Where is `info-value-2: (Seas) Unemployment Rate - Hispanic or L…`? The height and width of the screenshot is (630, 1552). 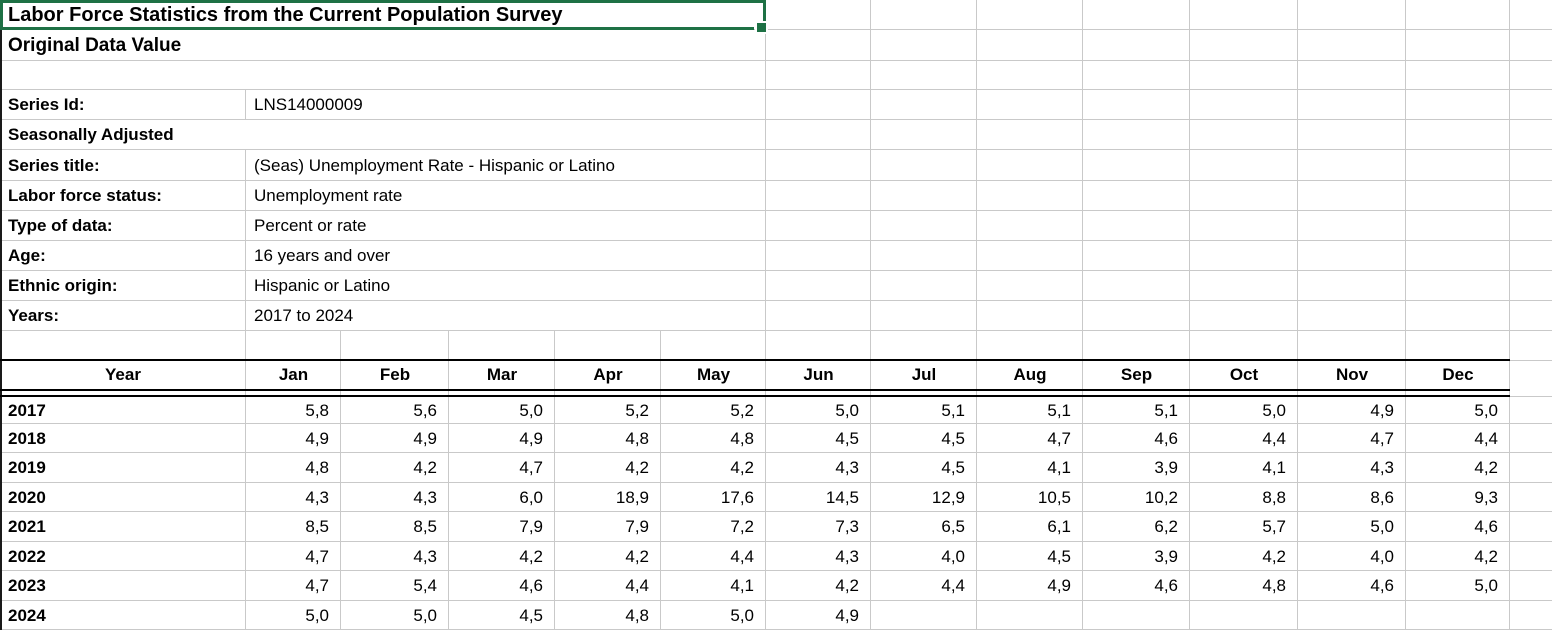
info-value-2: (Seas) Unemployment Rate - Hispanic or L… is located at coordinates (434, 165).